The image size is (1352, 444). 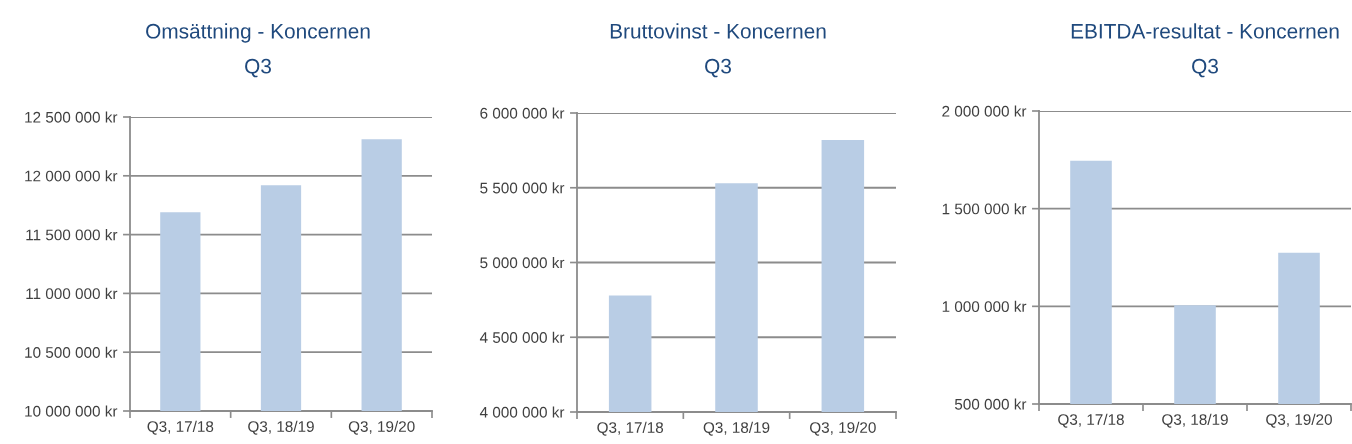 I want to click on y-tick-label: 500 000 kr, so click(x=990, y=404).